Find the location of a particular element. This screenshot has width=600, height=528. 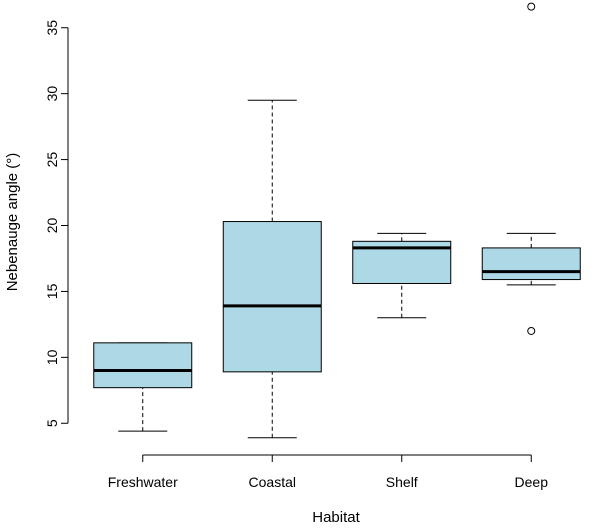

y-tick-label: 10 is located at coordinates (52, 357).